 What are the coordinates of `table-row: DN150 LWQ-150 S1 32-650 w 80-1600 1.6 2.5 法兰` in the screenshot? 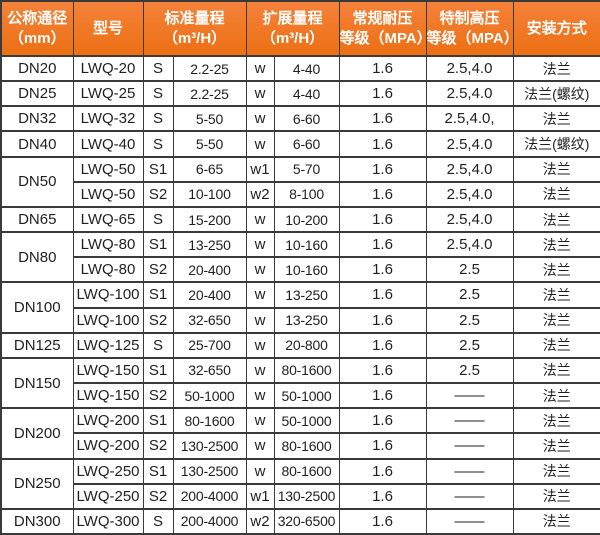 It's located at (300, 383).